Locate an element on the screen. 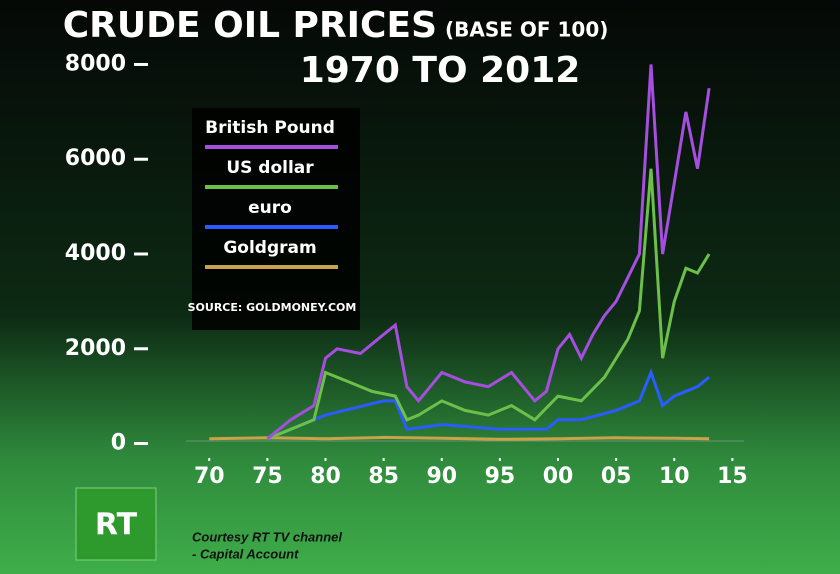 The width and height of the screenshot is (840, 574). legend-label: euro is located at coordinates (270, 208).